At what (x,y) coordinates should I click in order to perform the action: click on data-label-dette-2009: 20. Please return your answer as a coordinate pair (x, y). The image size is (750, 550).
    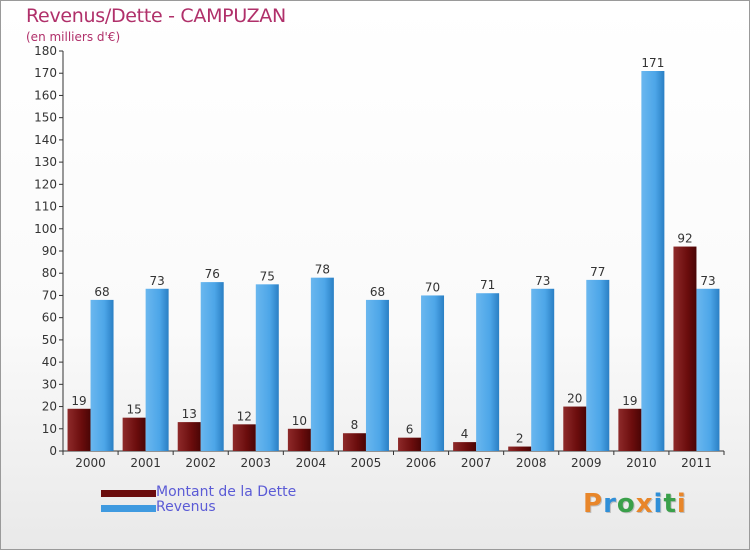
    Looking at the image, I should click on (574, 399).